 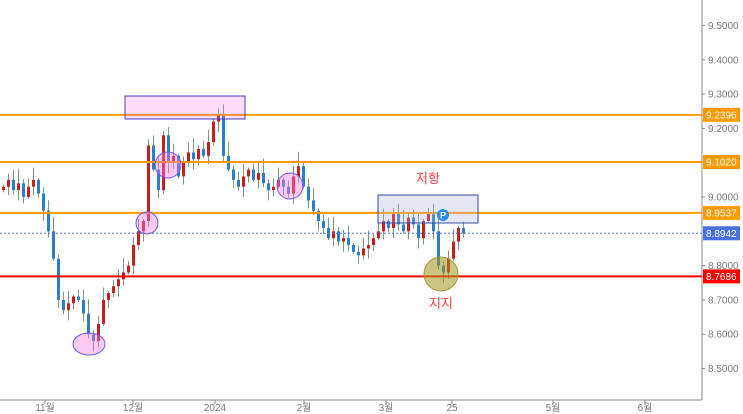 I want to click on support-label: 지지, so click(x=441, y=303).